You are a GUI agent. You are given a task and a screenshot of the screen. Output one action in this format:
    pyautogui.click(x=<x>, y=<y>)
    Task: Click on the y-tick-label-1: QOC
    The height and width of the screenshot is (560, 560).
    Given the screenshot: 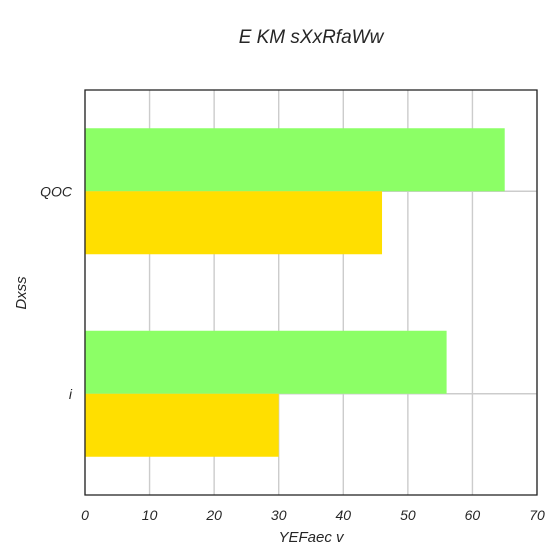 What is the action you would take?
    pyautogui.click(x=56, y=191)
    